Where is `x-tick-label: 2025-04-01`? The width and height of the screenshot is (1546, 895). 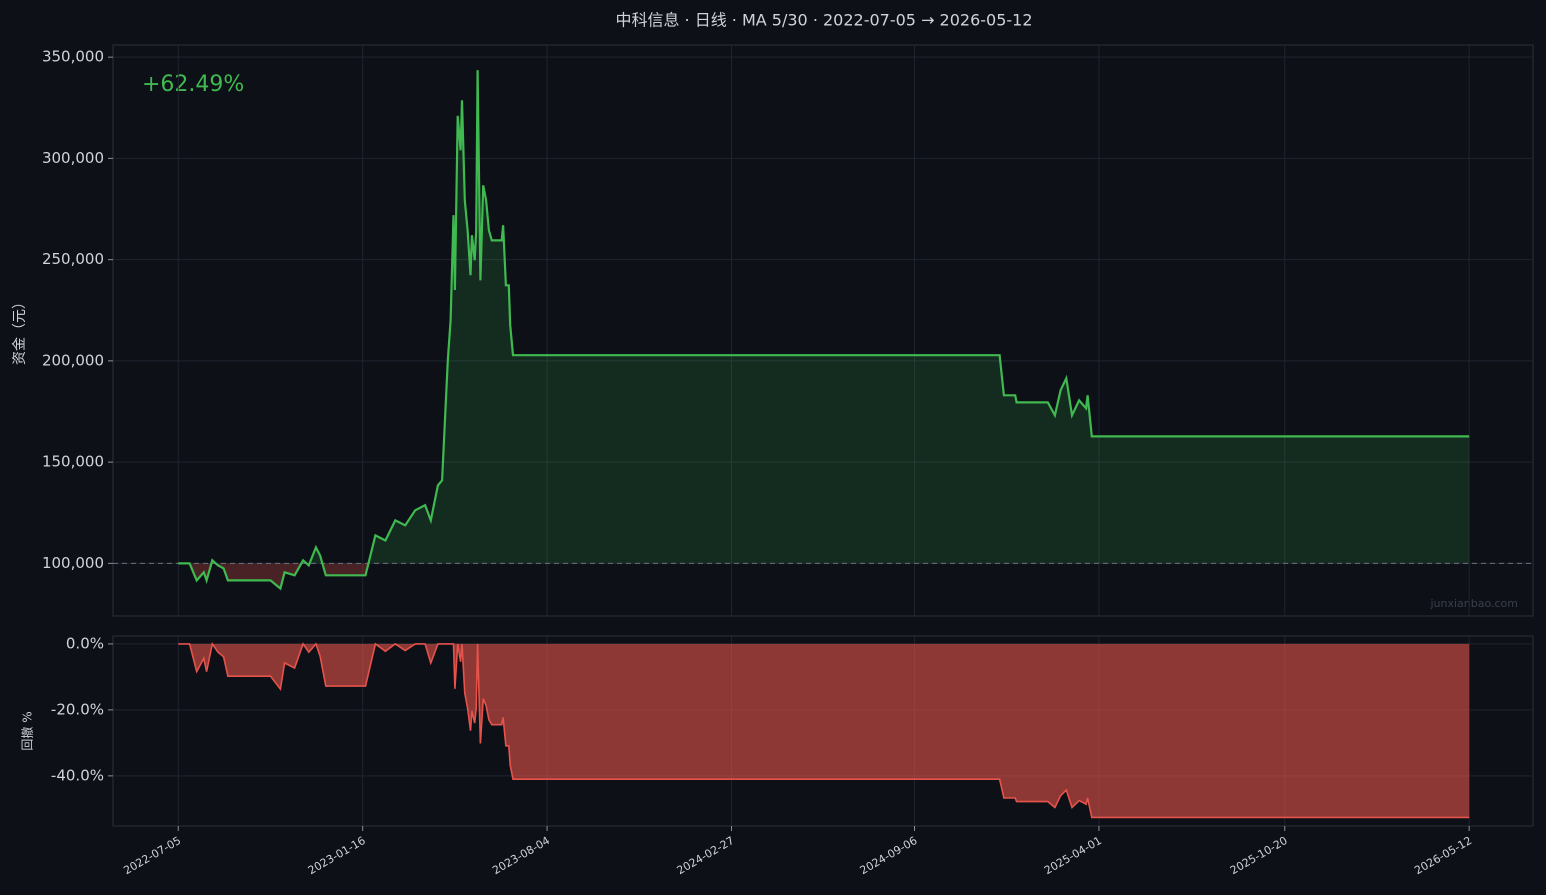
x-tick-label: 2025-04-01 is located at coordinates (1073, 855).